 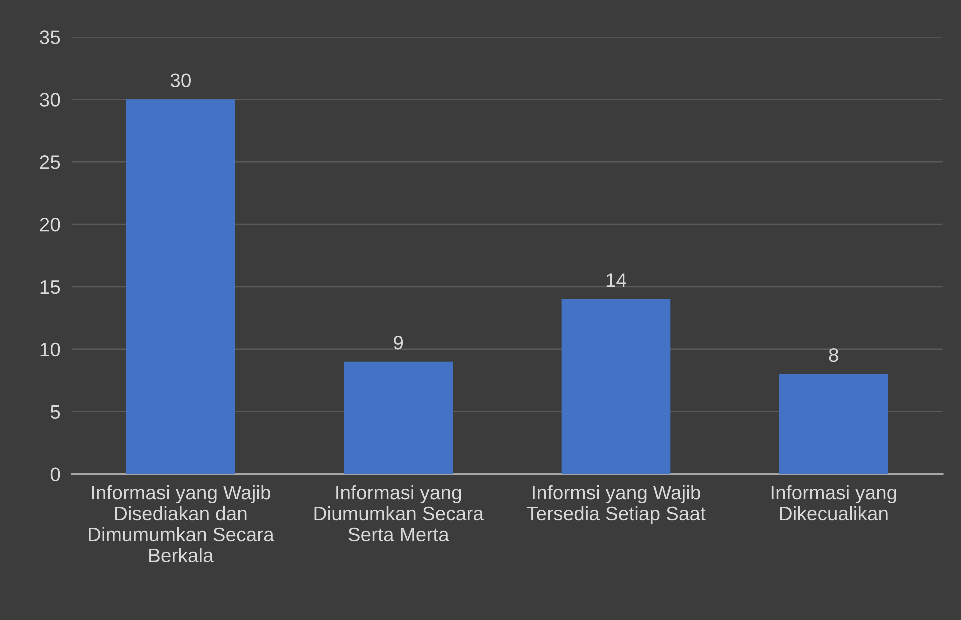 I want to click on x-tick-label: Informsi yang Wajib Tersedia Setiap Saat, so click(x=616, y=504).